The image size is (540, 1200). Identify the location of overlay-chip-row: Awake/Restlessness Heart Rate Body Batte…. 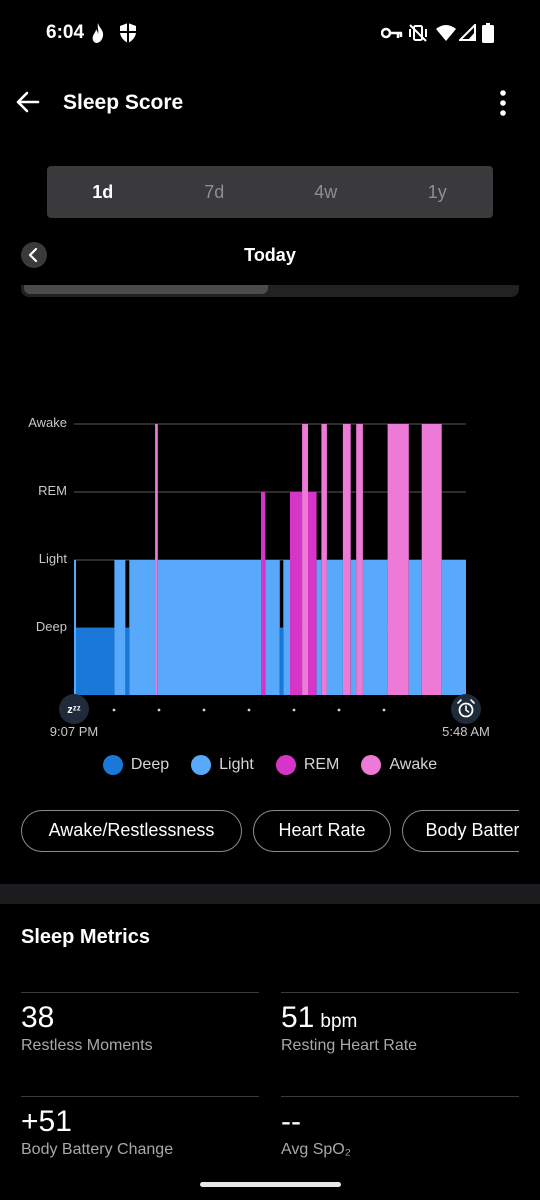
(270, 832).